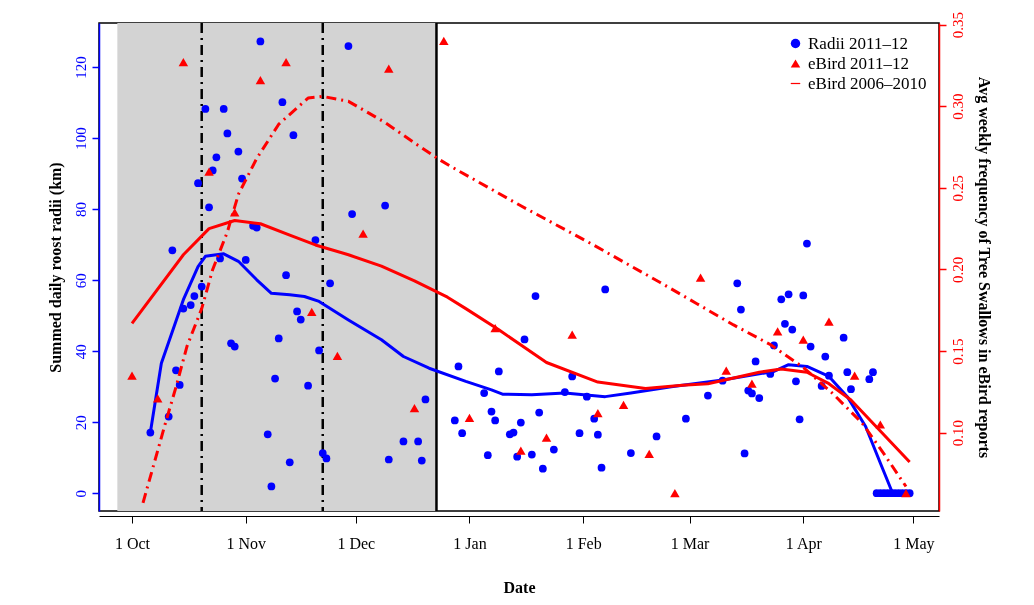  I want to click on y-tick-label: 60, so click(80, 281).